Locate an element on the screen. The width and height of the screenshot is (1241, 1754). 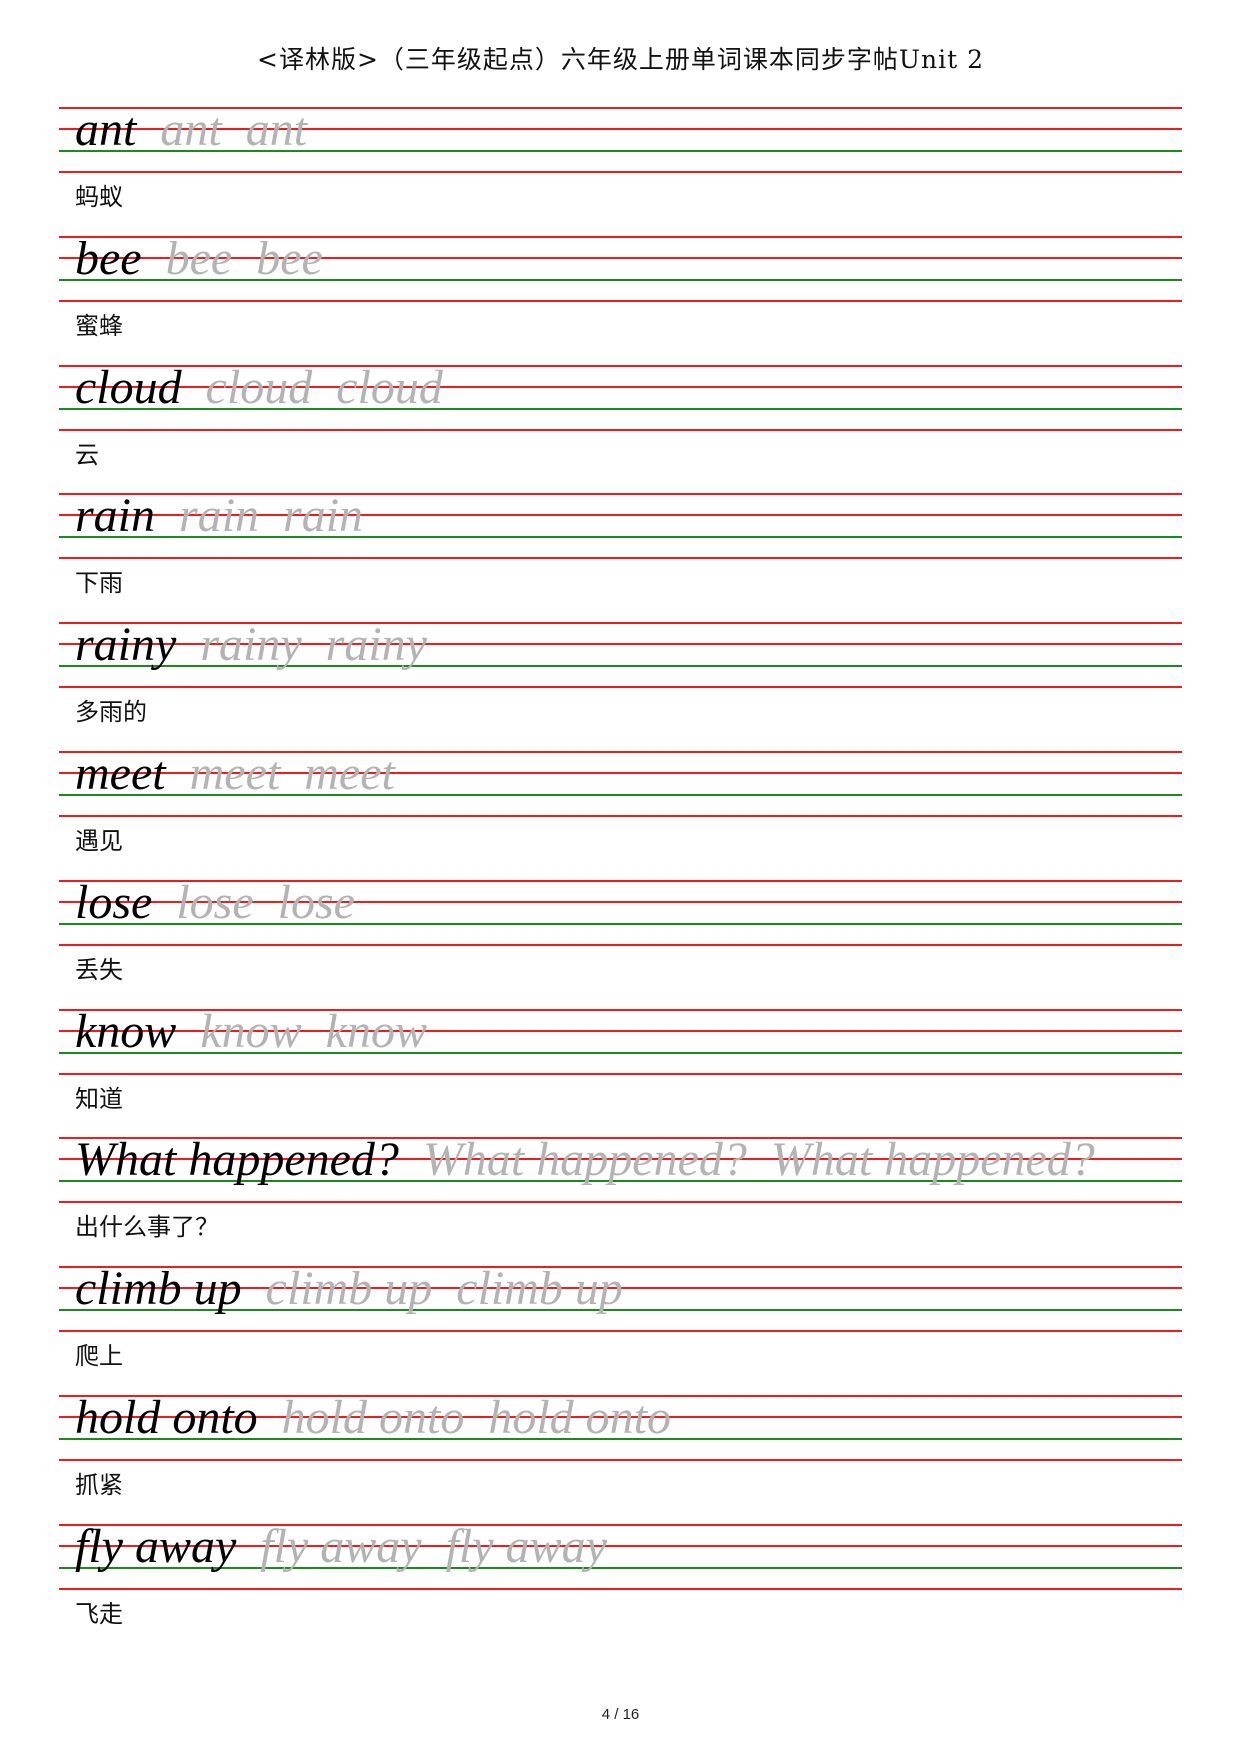
word-row: rain rain rain is located at coordinates (231, 516).